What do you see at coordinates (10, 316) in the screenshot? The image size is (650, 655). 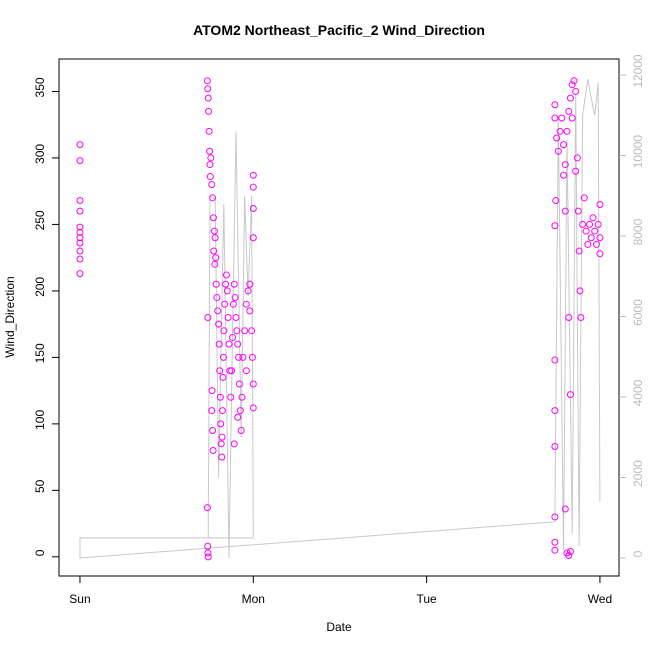 I see `y-axis-label: Wind_Direction` at bounding box center [10, 316].